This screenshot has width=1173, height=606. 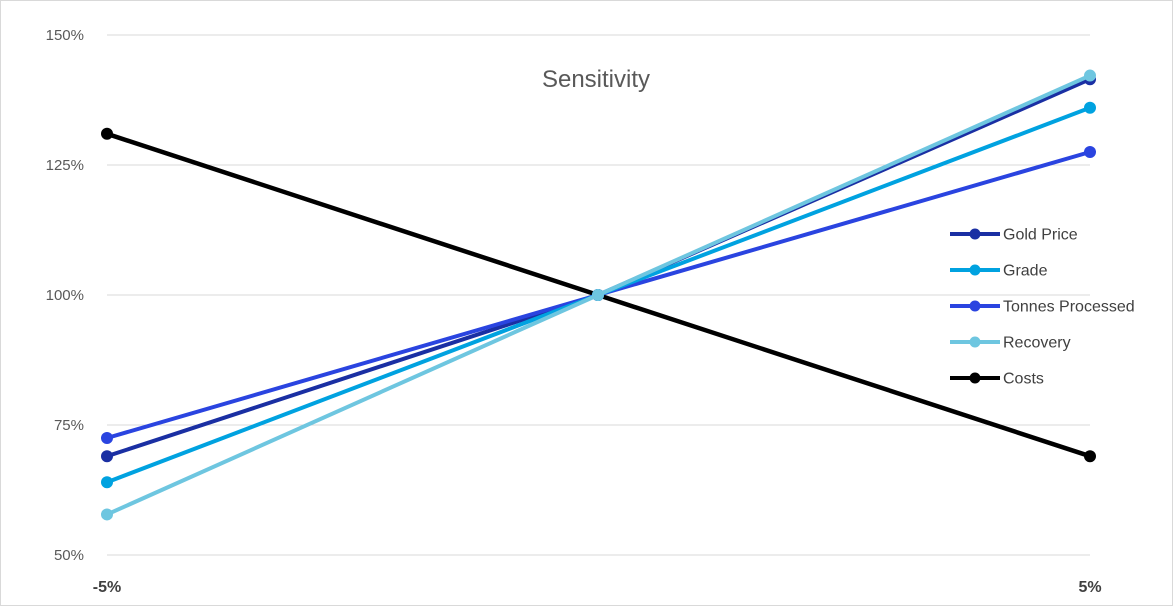 I want to click on y-axis-ticks: 50% 75% 100% 125% 150%, so click(x=65, y=295).